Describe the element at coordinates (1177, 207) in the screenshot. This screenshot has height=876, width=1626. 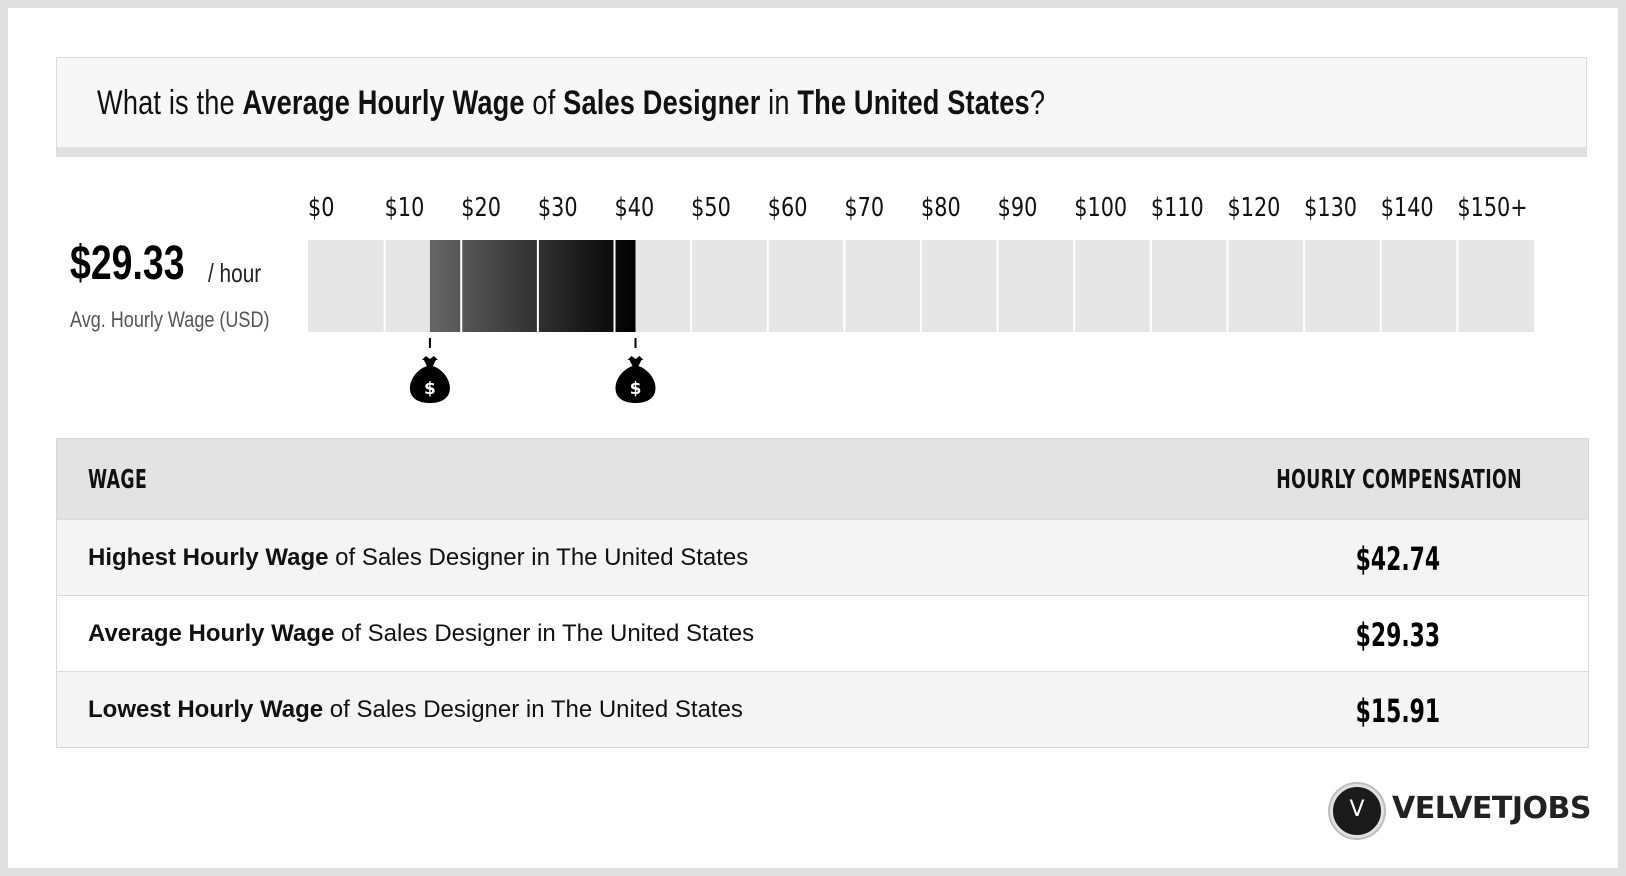
I see `x-tick-label: $110` at that location.